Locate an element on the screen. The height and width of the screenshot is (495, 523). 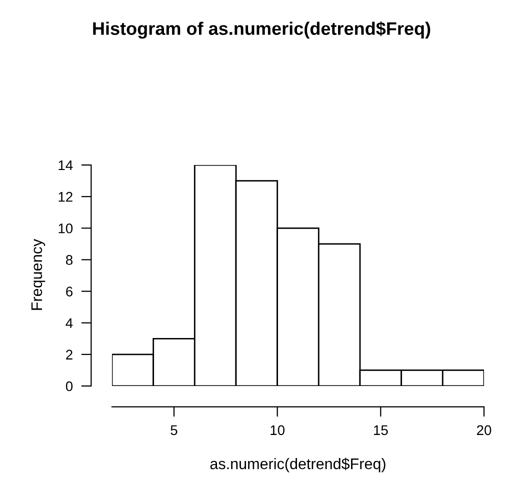
y-tick-label: 2 is located at coordinates (69, 355).